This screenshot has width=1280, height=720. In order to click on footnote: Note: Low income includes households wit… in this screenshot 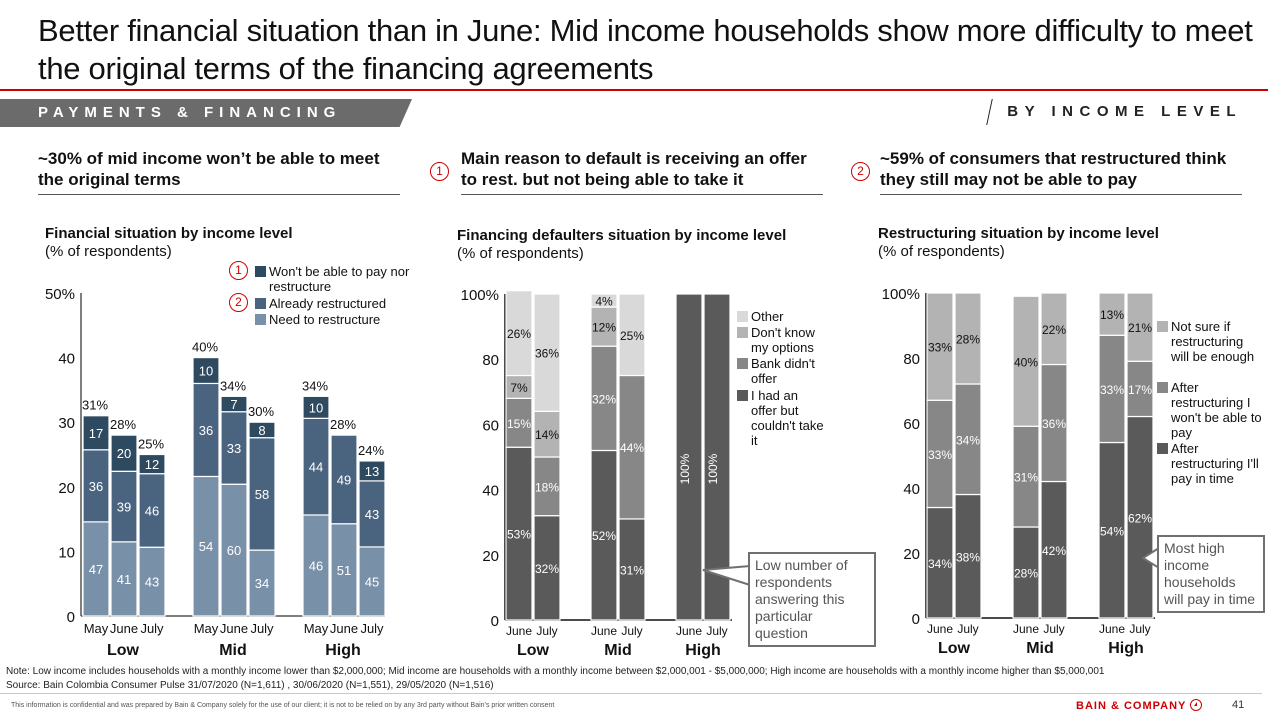, I will do `click(641, 679)`.